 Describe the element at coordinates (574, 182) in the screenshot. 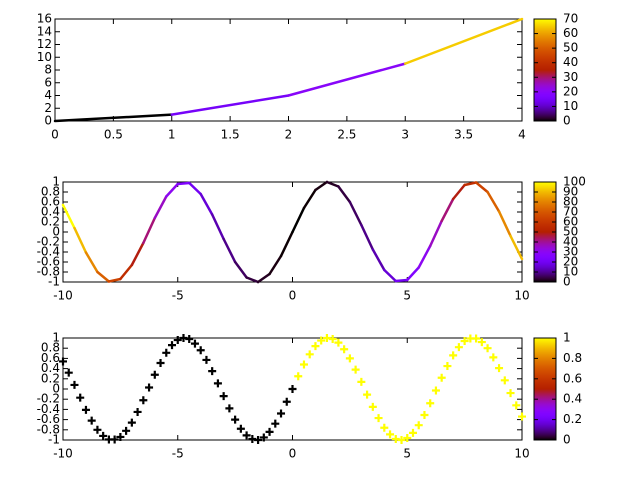

I see `colorbar-tick-label: 100` at that location.